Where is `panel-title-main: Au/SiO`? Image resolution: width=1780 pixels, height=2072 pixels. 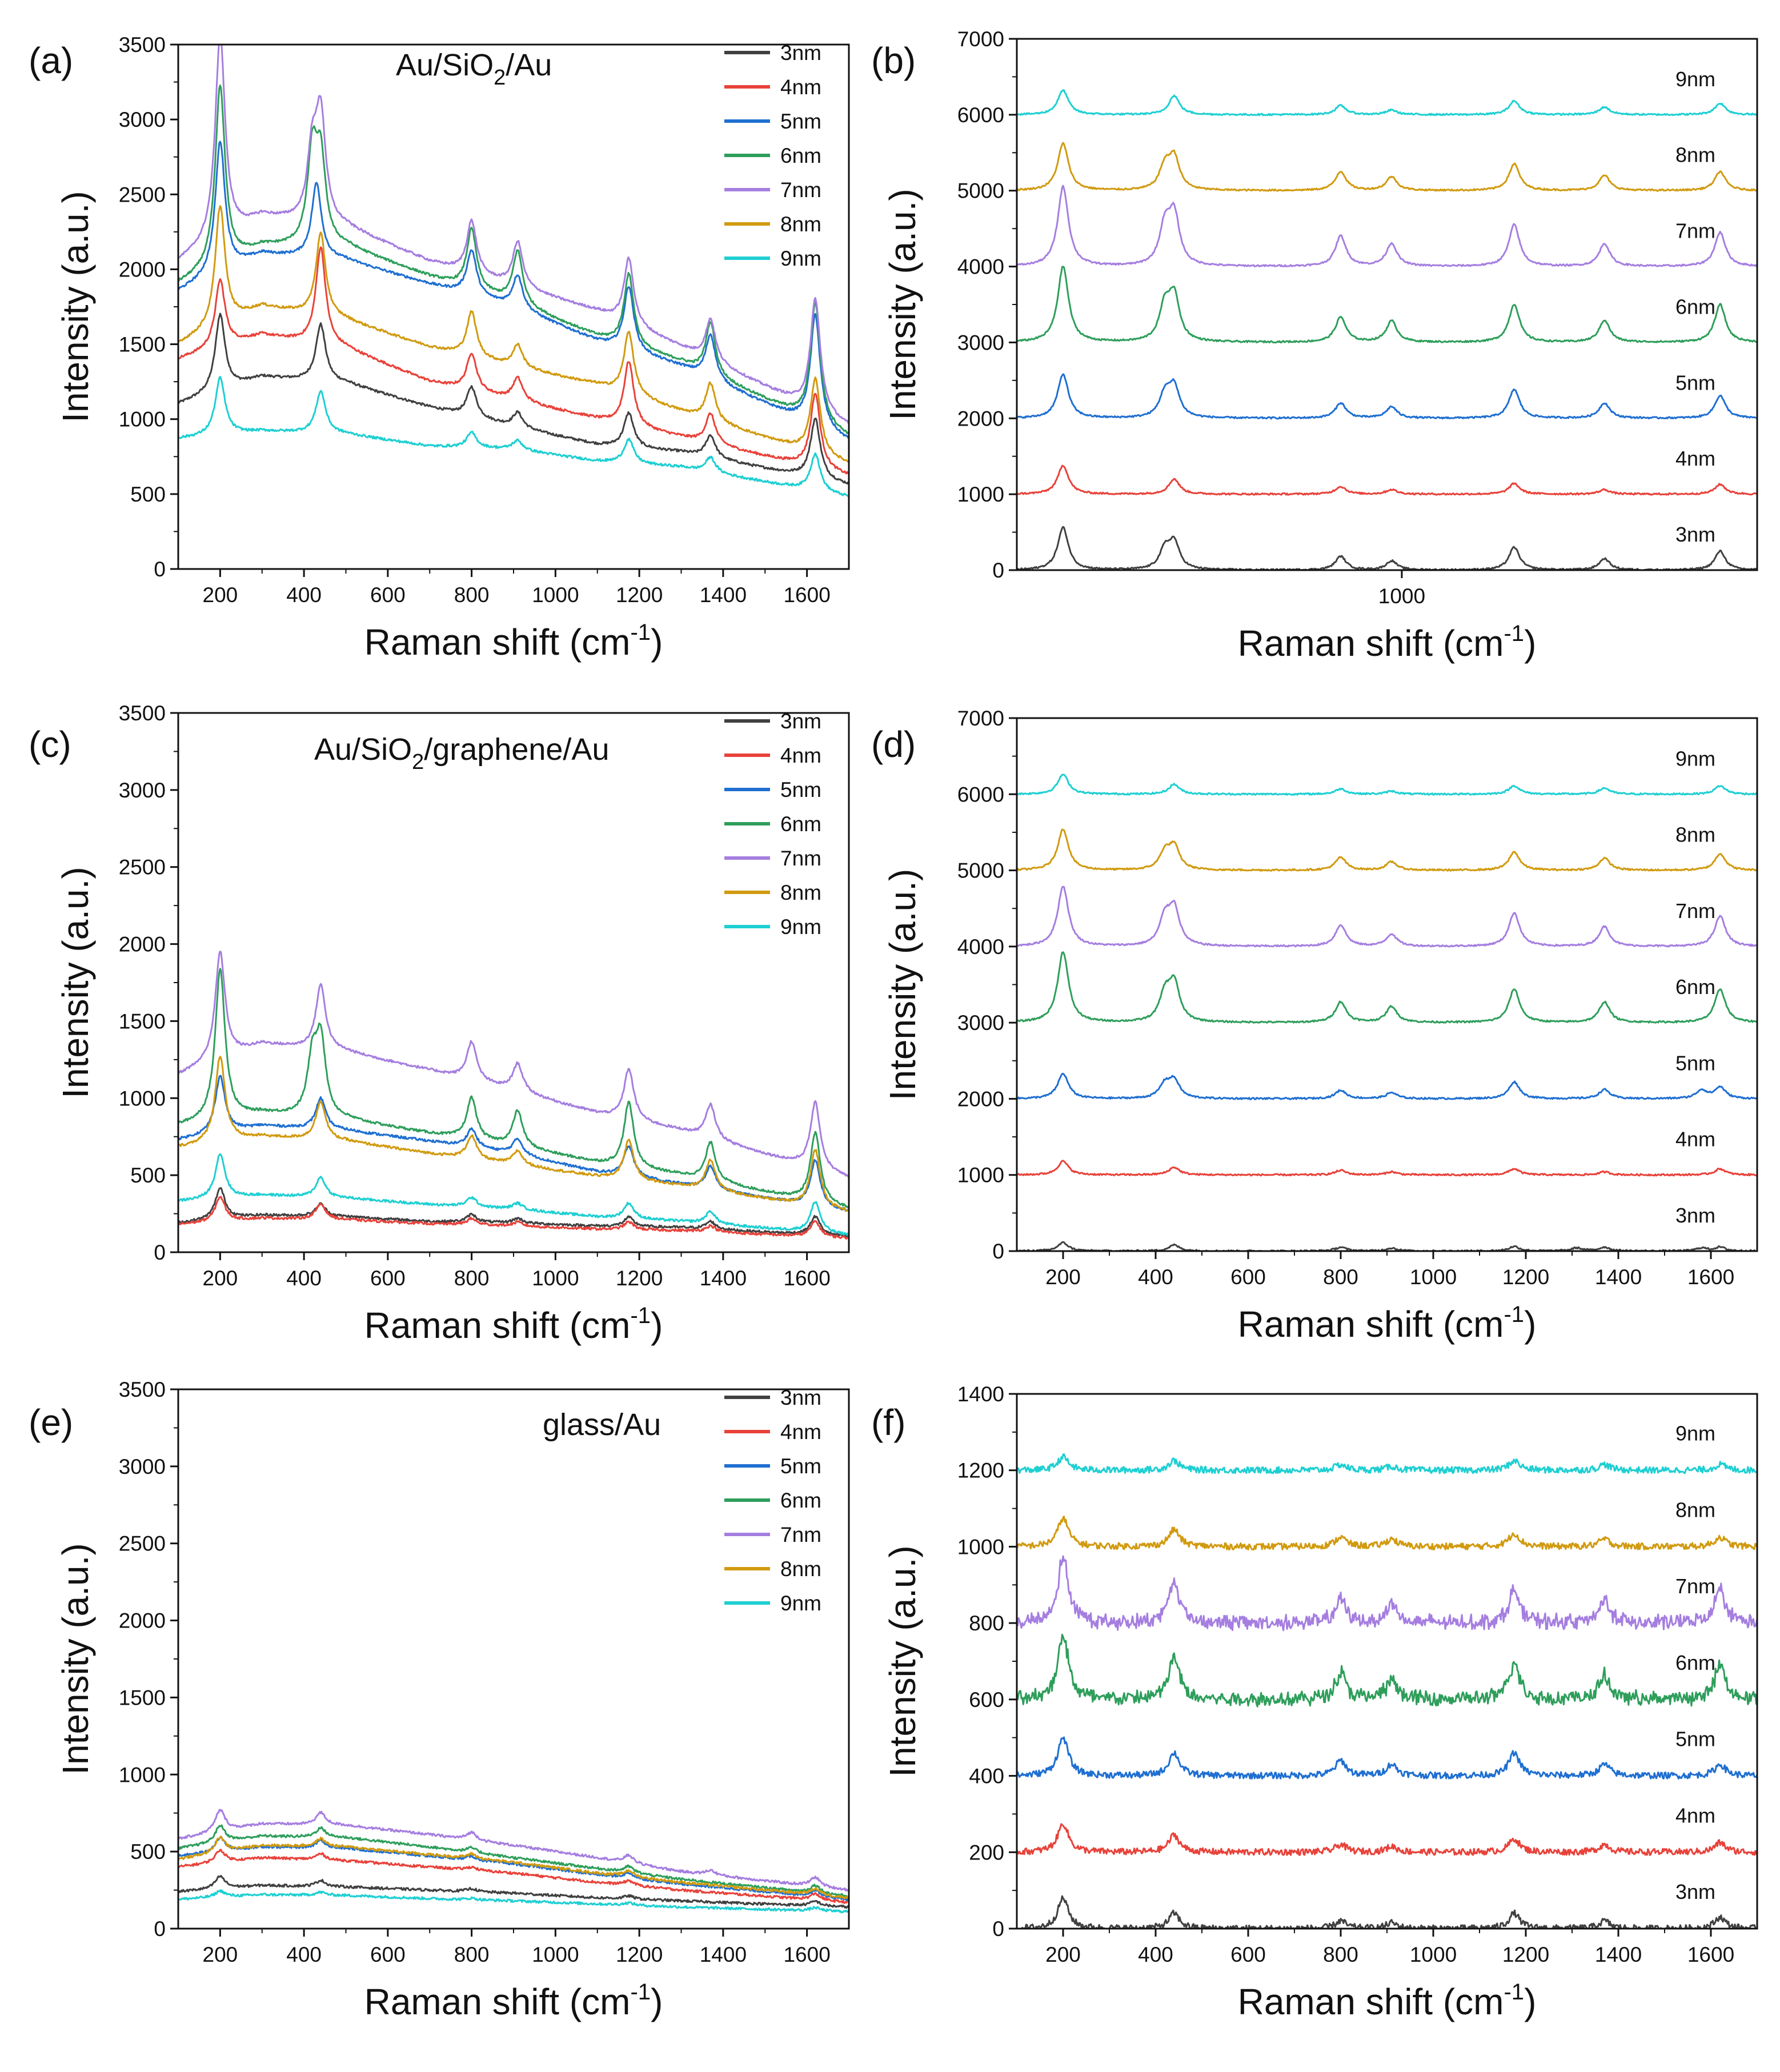
panel-title-main: Au/SiO is located at coordinates (445, 65).